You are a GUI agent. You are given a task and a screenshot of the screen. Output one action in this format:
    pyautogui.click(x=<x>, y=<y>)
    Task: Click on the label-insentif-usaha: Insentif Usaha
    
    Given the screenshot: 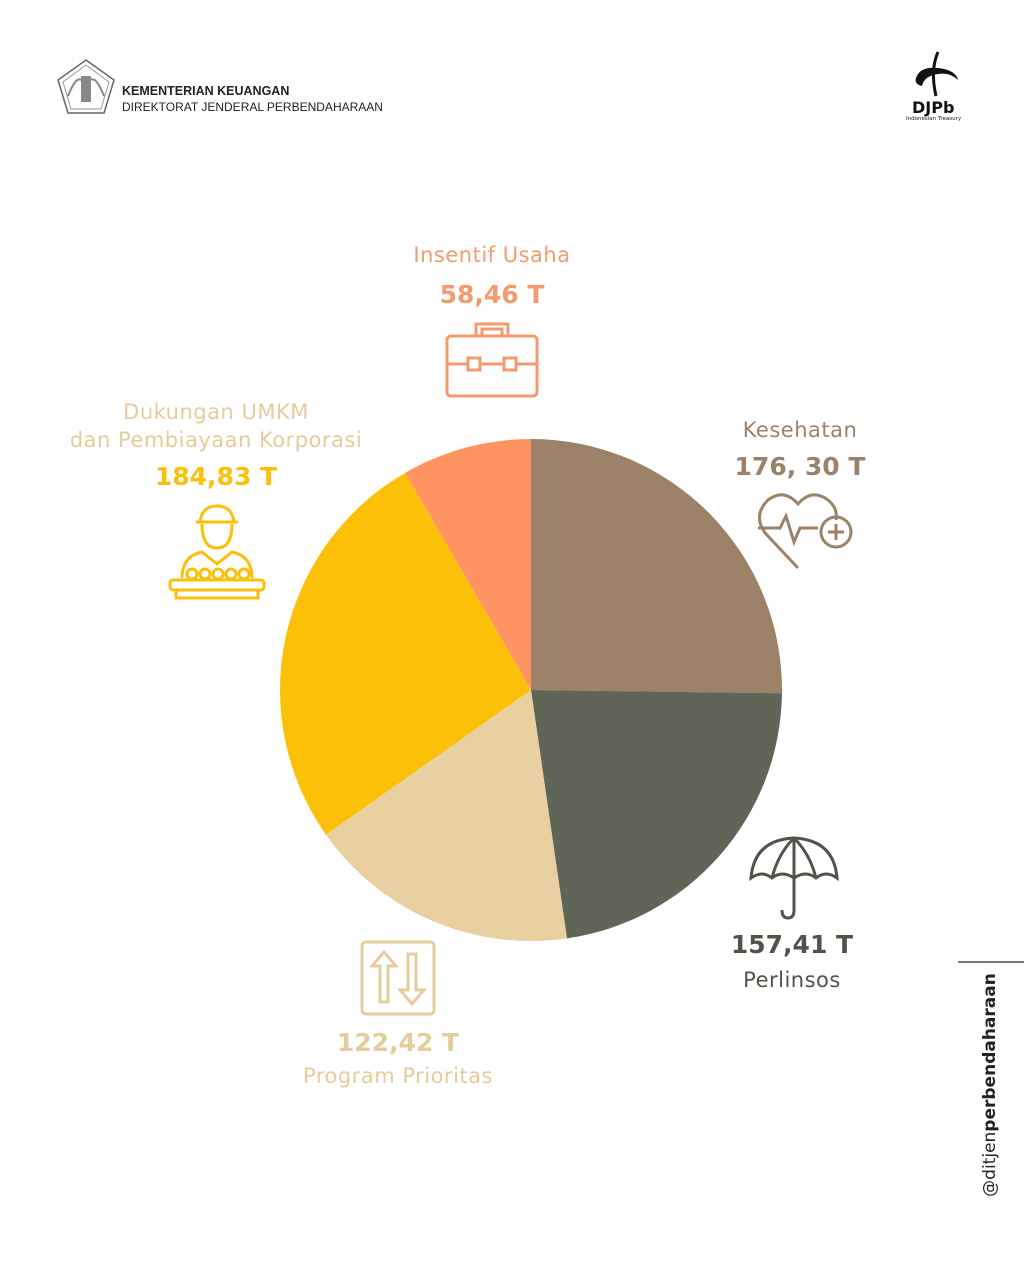 What is the action you would take?
    pyautogui.click(x=492, y=255)
    